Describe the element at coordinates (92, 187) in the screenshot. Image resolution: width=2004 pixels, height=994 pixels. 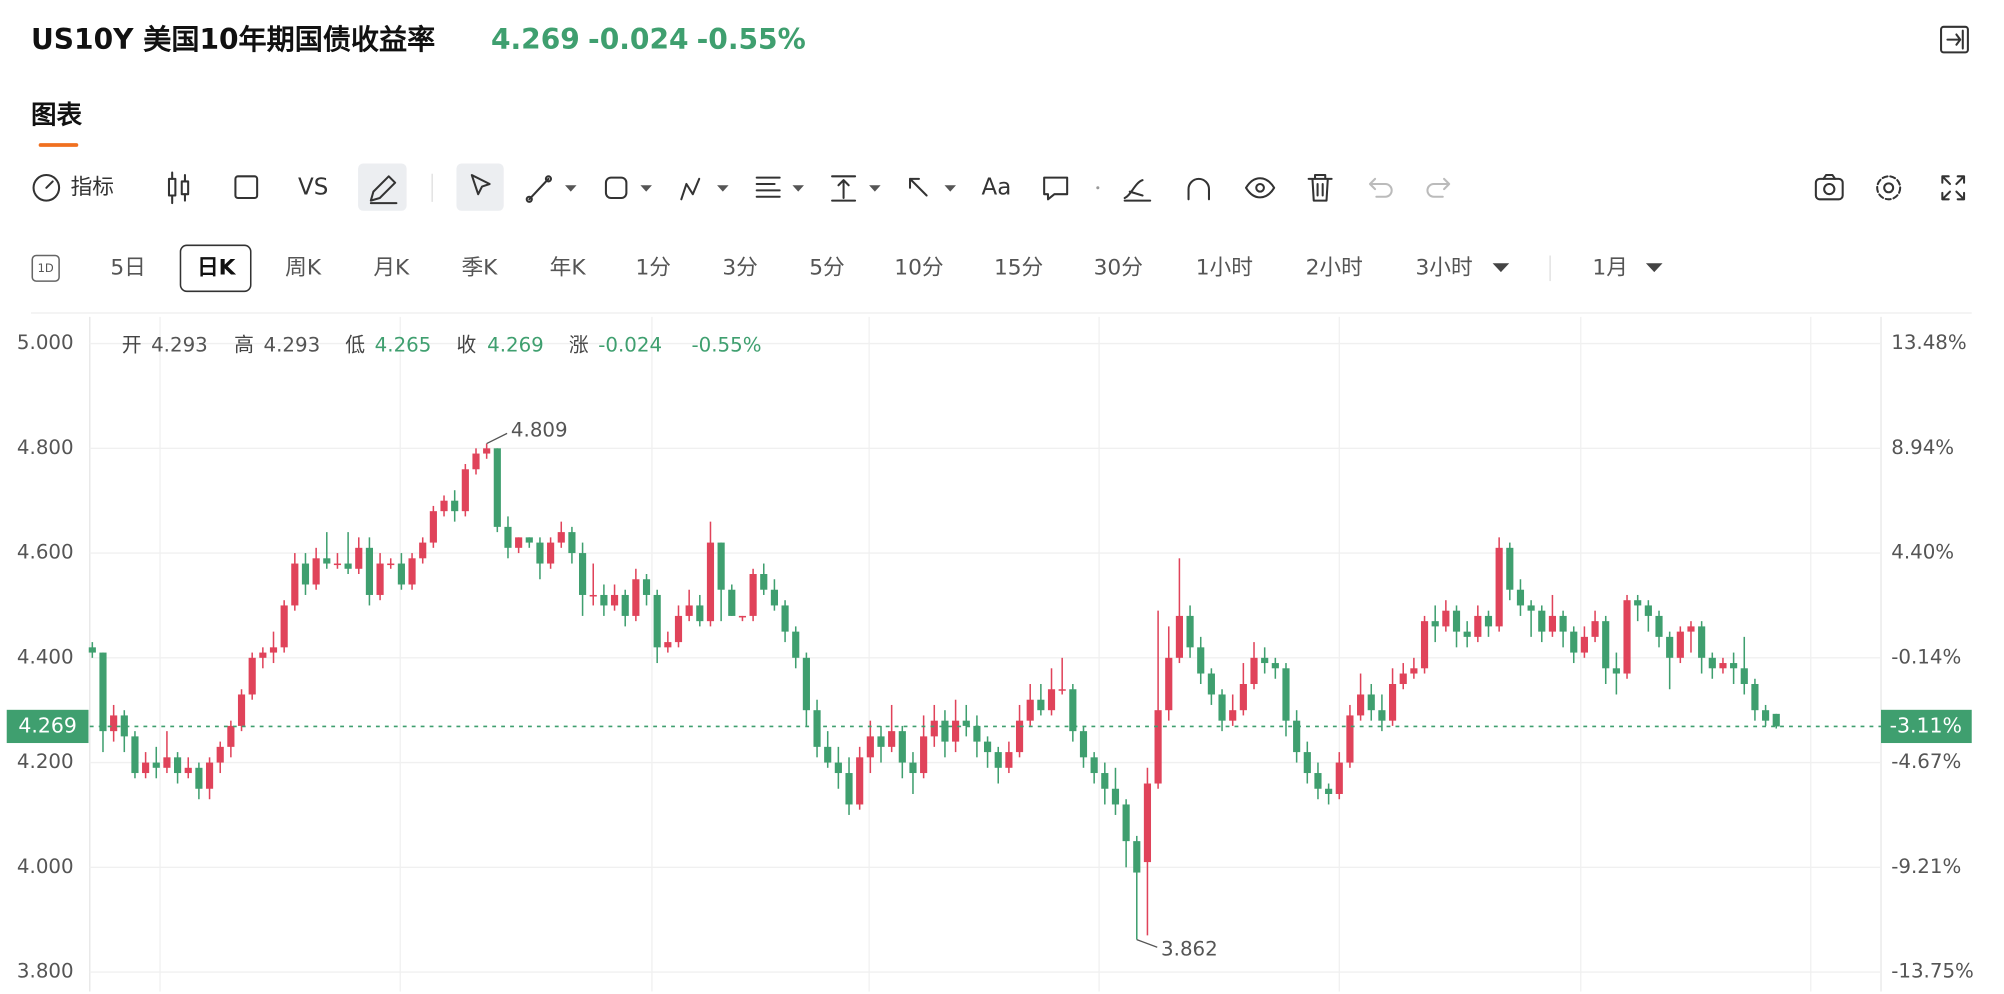
I see `indicator-button: 指标` at that location.